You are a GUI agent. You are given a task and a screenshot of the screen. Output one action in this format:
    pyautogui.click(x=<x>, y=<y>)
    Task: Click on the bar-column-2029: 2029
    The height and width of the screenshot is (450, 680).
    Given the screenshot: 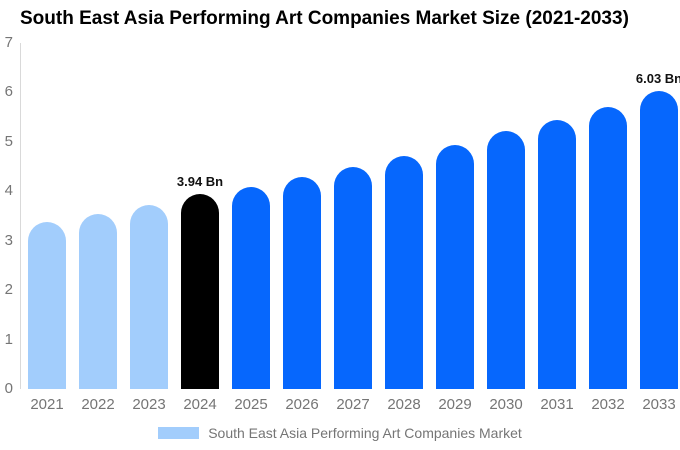 What is the action you would take?
    pyautogui.click(x=455, y=279)
    